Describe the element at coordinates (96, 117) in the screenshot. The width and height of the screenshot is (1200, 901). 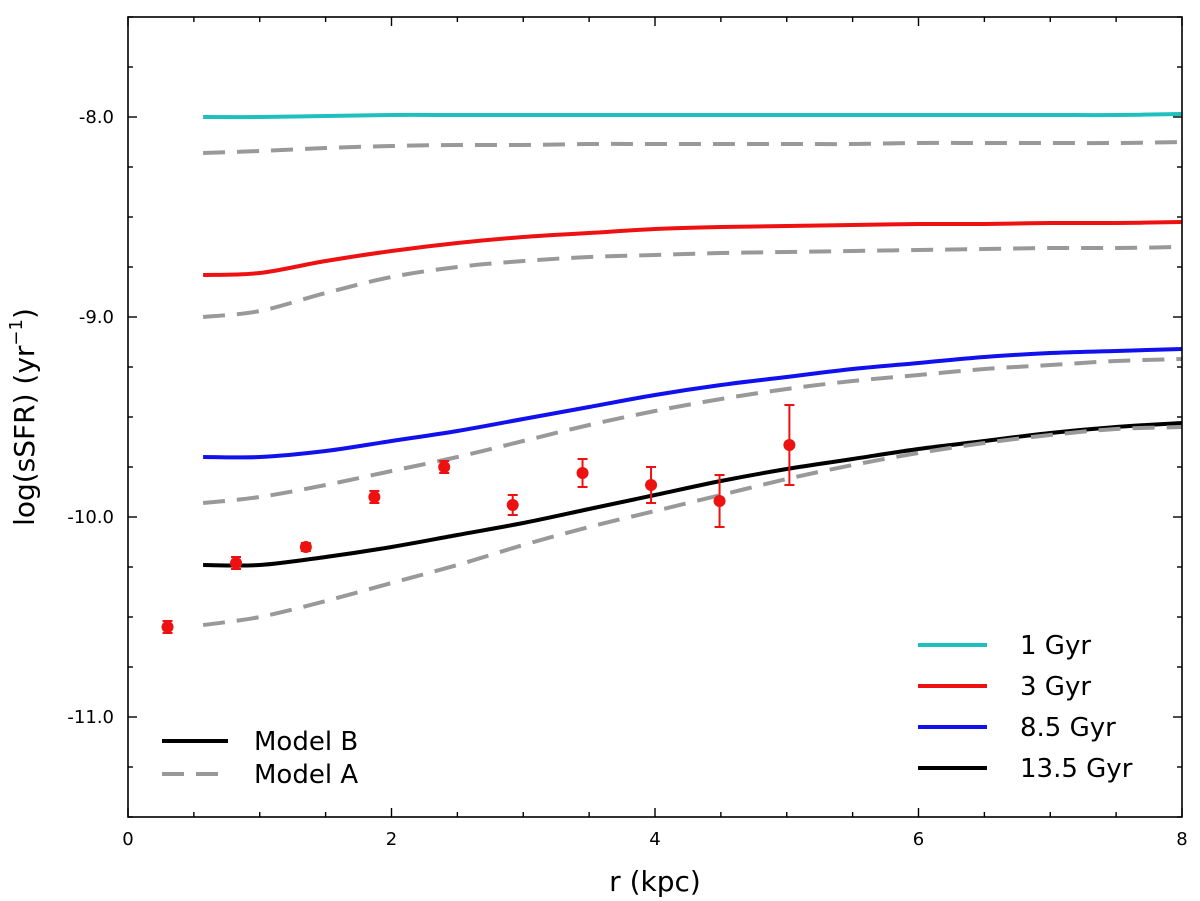
I see `y-tick-label: -8.0` at that location.